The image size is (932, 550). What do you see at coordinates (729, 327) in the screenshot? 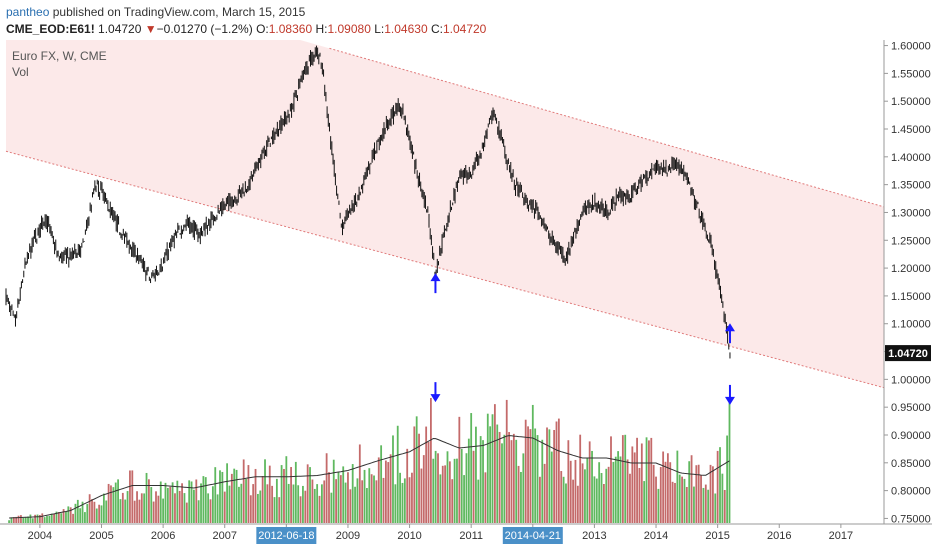
I see `arrow-head` at bounding box center [729, 327].